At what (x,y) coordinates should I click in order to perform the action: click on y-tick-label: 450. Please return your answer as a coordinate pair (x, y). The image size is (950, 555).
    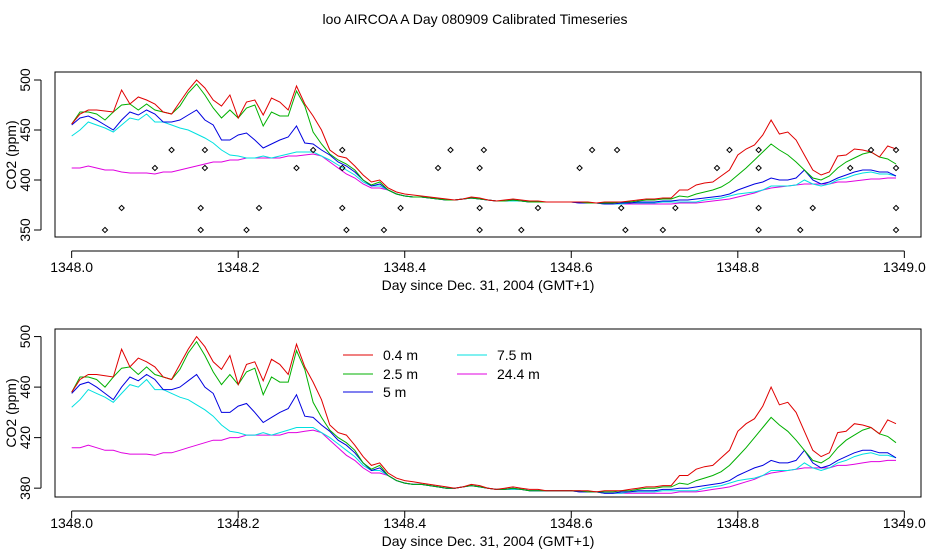
    Looking at the image, I should click on (25, 130).